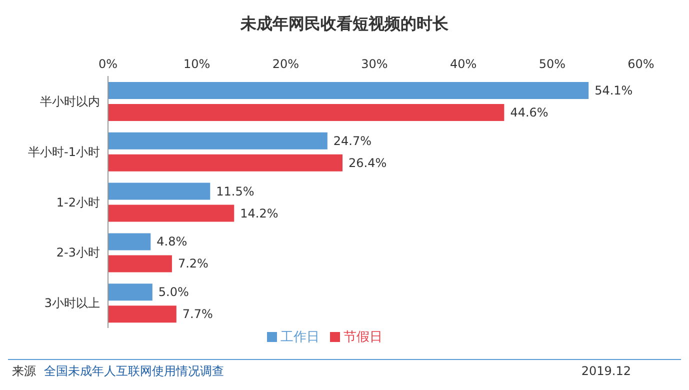 Image resolution: width=689 pixels, height=390 pixels. What do you see at coordinates (606, 371) in the screenshot?
I see `text: 2019.12` at bounding box center [606, 371].